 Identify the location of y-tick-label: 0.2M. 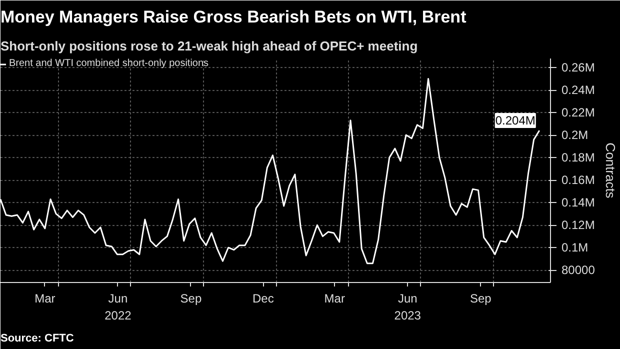
(575, 135).